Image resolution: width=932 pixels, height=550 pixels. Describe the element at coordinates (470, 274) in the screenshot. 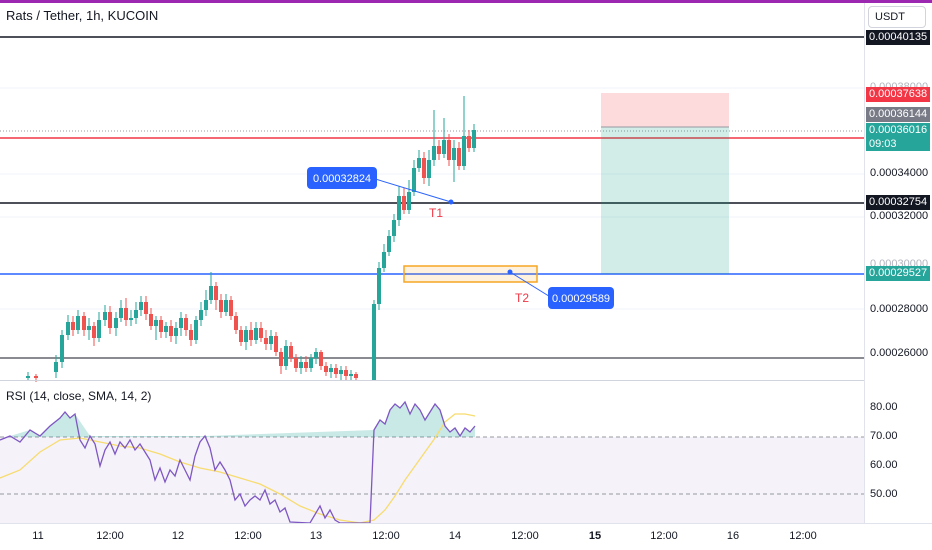

I see `demand-zone` at that location.